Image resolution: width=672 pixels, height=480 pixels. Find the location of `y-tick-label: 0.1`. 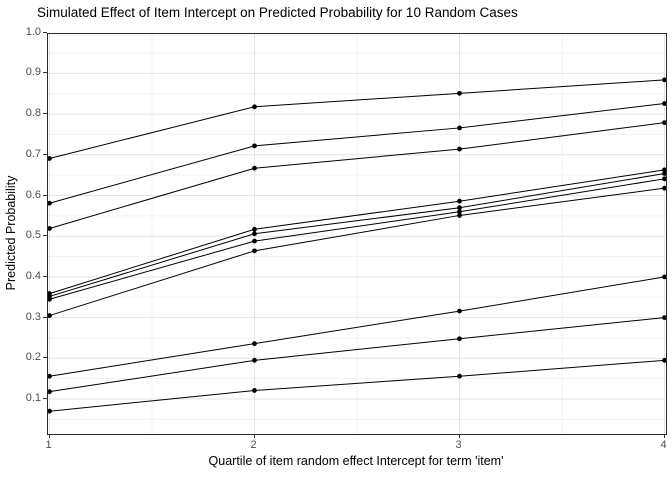

y-tick-label: 0.1 is located at coordinates (33, 398).